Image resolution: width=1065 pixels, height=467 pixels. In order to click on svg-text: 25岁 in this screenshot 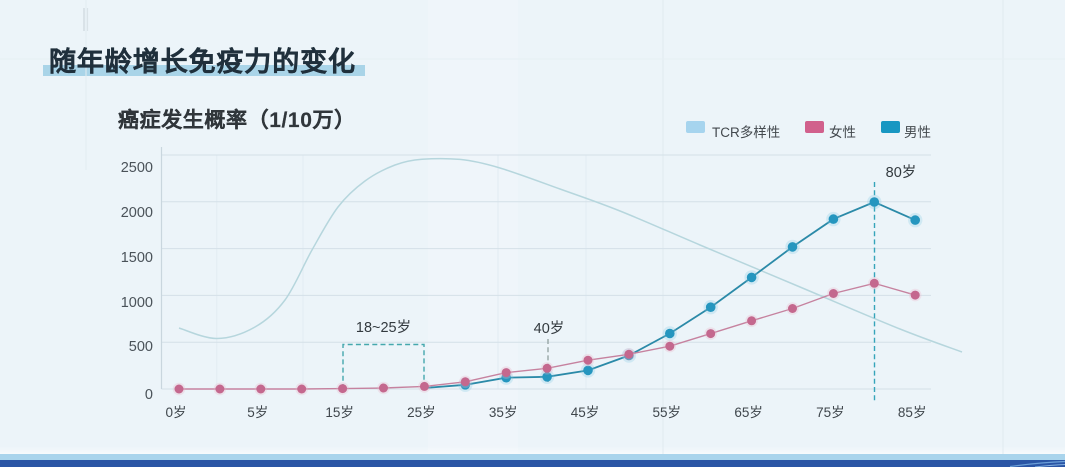, I will do `click(421, 412)`.